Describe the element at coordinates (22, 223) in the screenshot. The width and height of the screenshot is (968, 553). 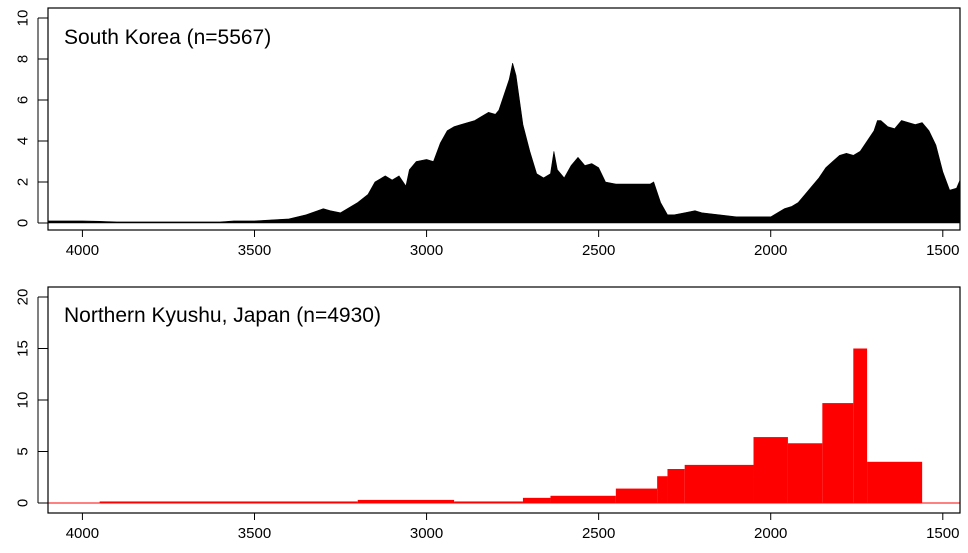
I see `south-korea-y-tick-label: 0` at that location.